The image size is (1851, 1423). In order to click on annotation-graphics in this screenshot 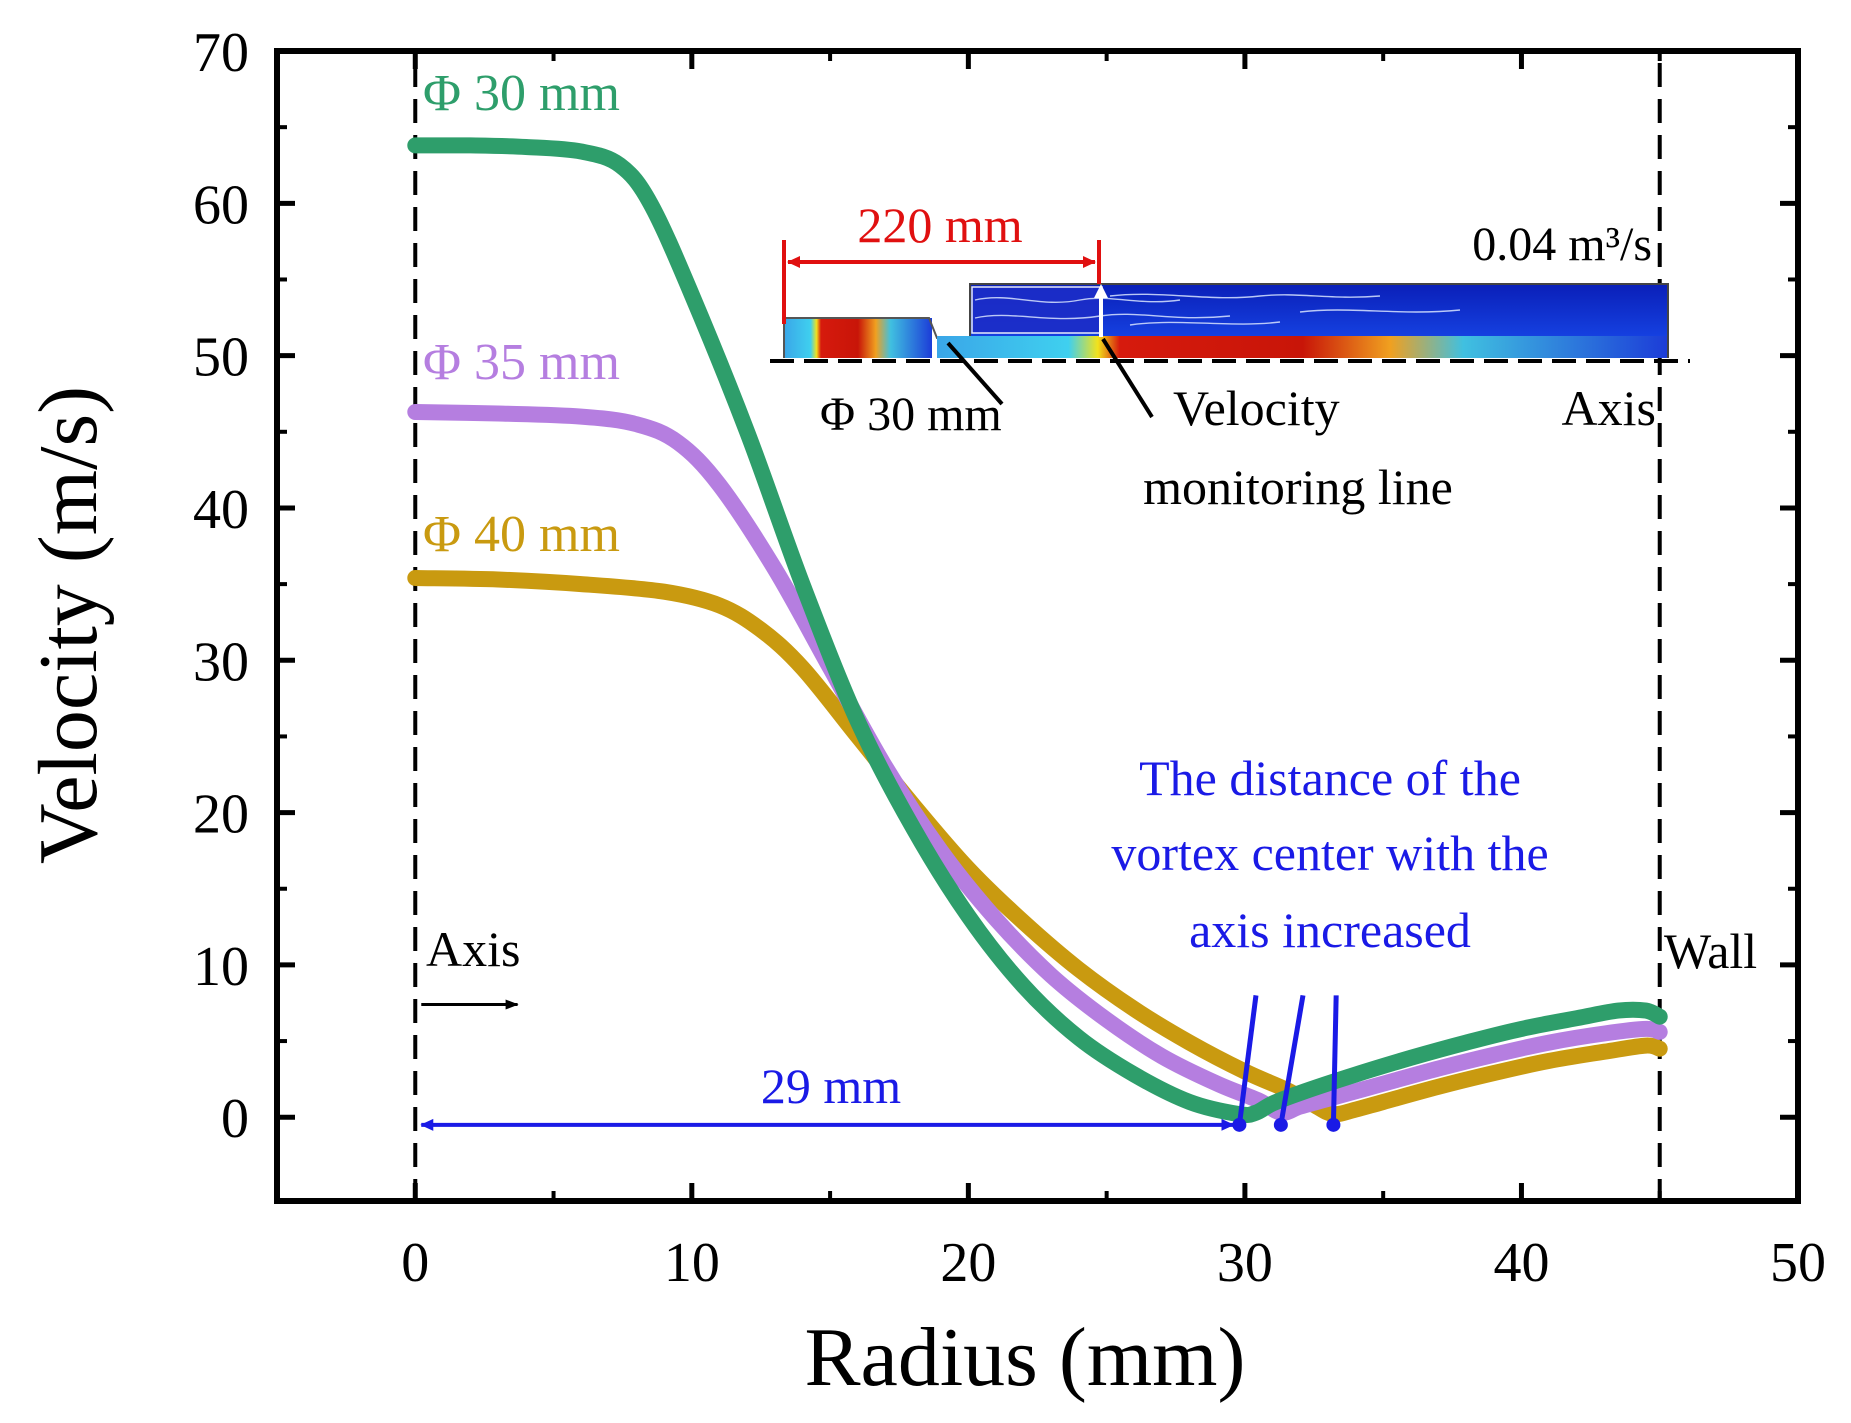, I will do `click(880, 1063)`.